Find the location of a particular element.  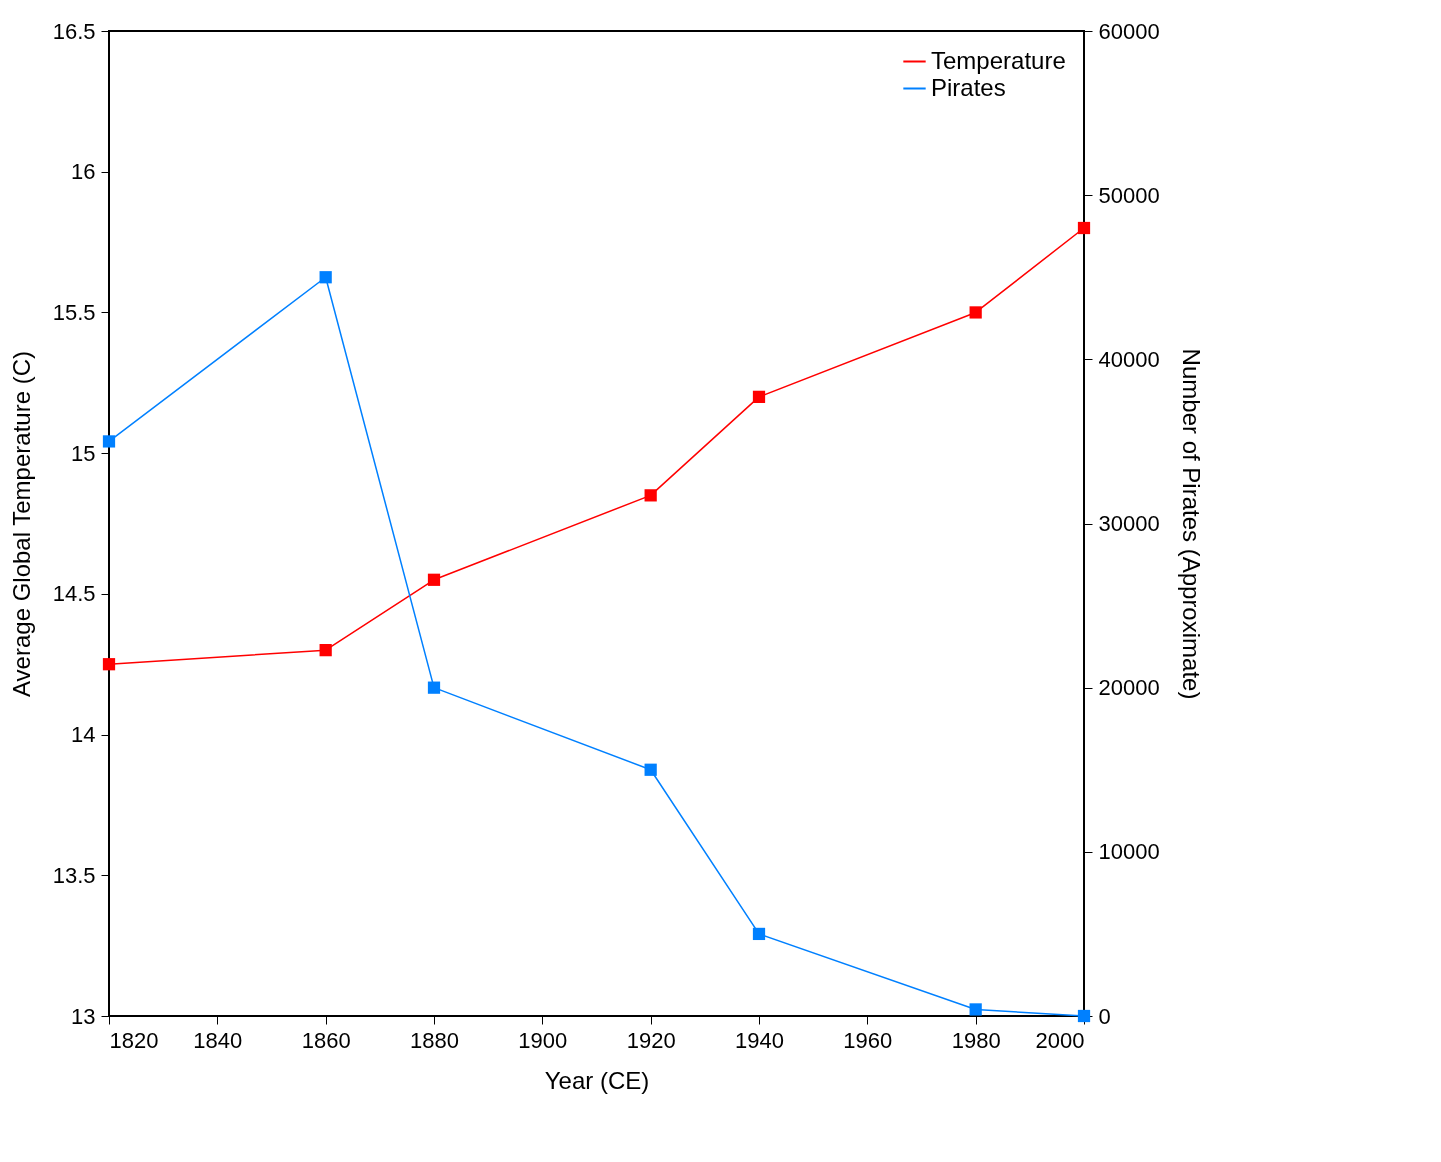

x-tick-label: 1820 is located at coordinates (134, 1040).